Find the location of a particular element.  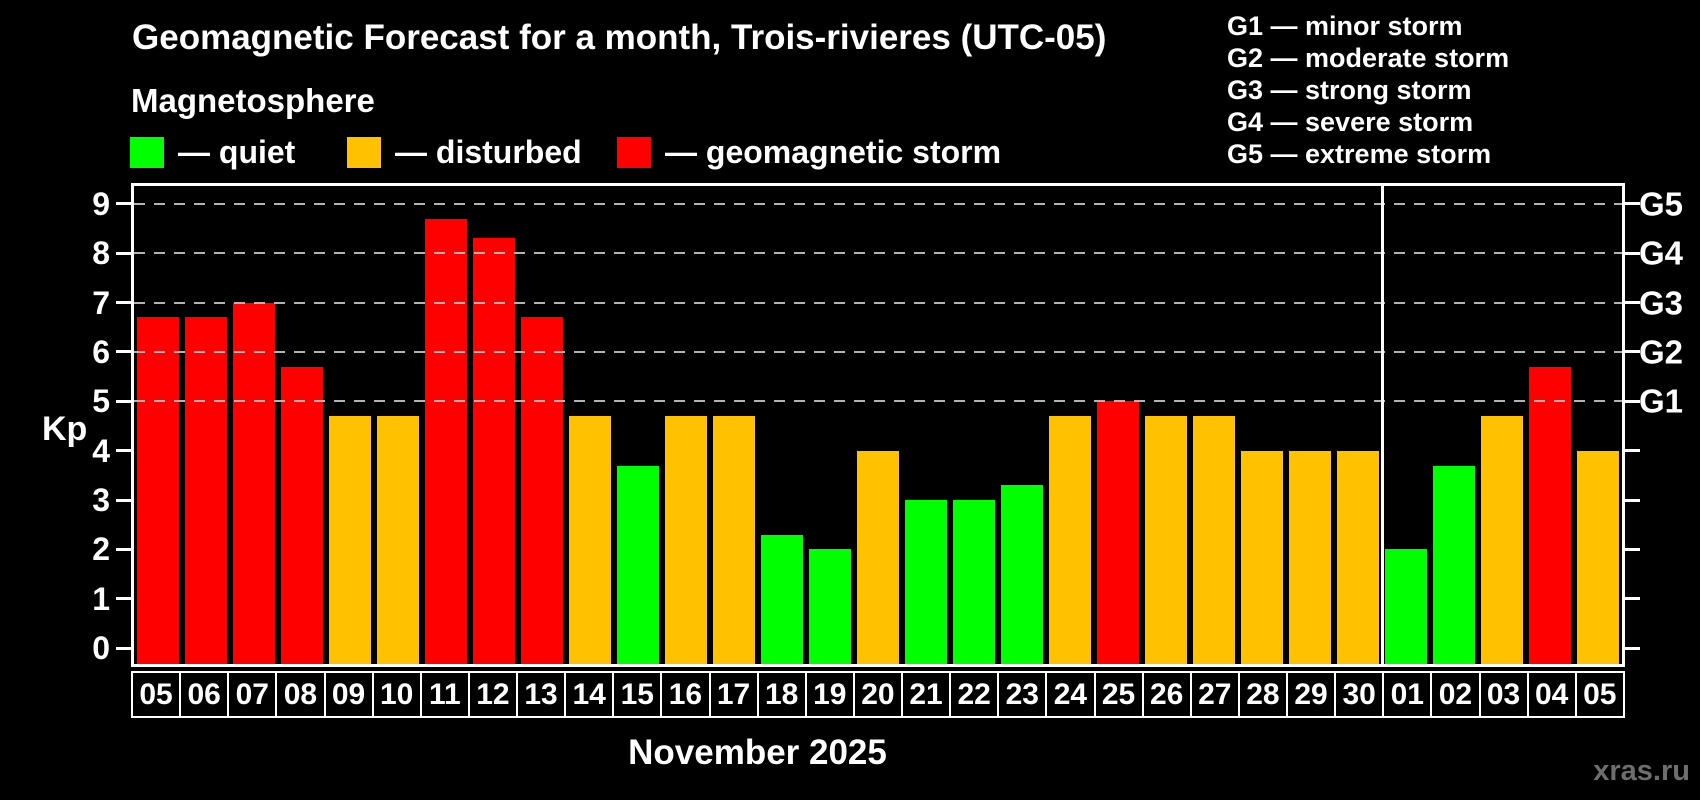

legend-label: — geomagnetic storm is located at coordinates (833, 152).